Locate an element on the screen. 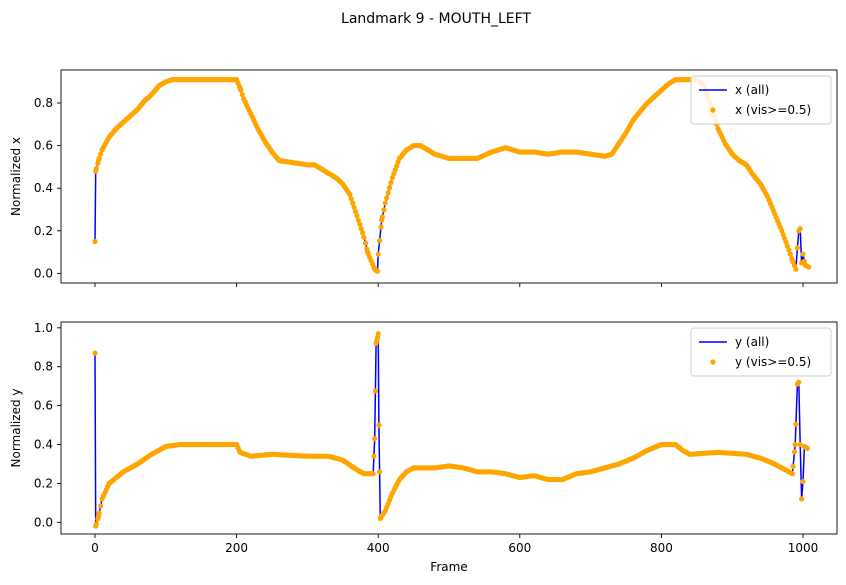 The height and width of the screenshot is (585, 846). x-axis-label: Frame is located at coordinates (448, 567).